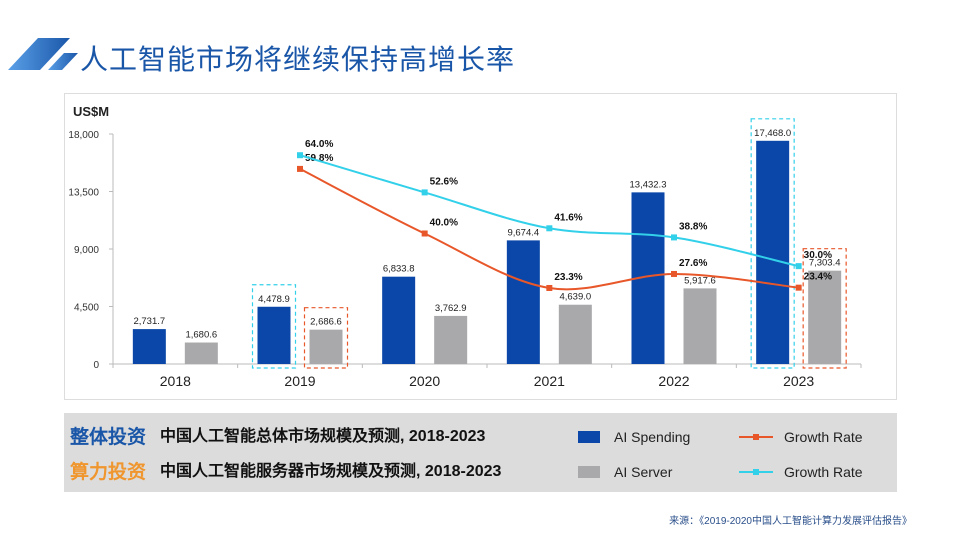 This screenshot has width=960, height=540. Describe the element at coordinates (823, 472) in the screenshot. I see `legend-growth-rate-server: Growth Rate` at that location.